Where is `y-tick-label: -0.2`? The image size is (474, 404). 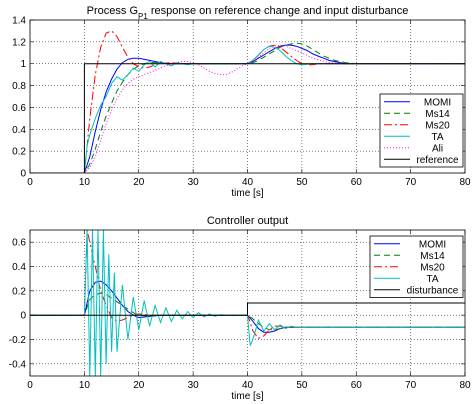
y-tick-label: -0.2 is located at coordinates (18, 340).